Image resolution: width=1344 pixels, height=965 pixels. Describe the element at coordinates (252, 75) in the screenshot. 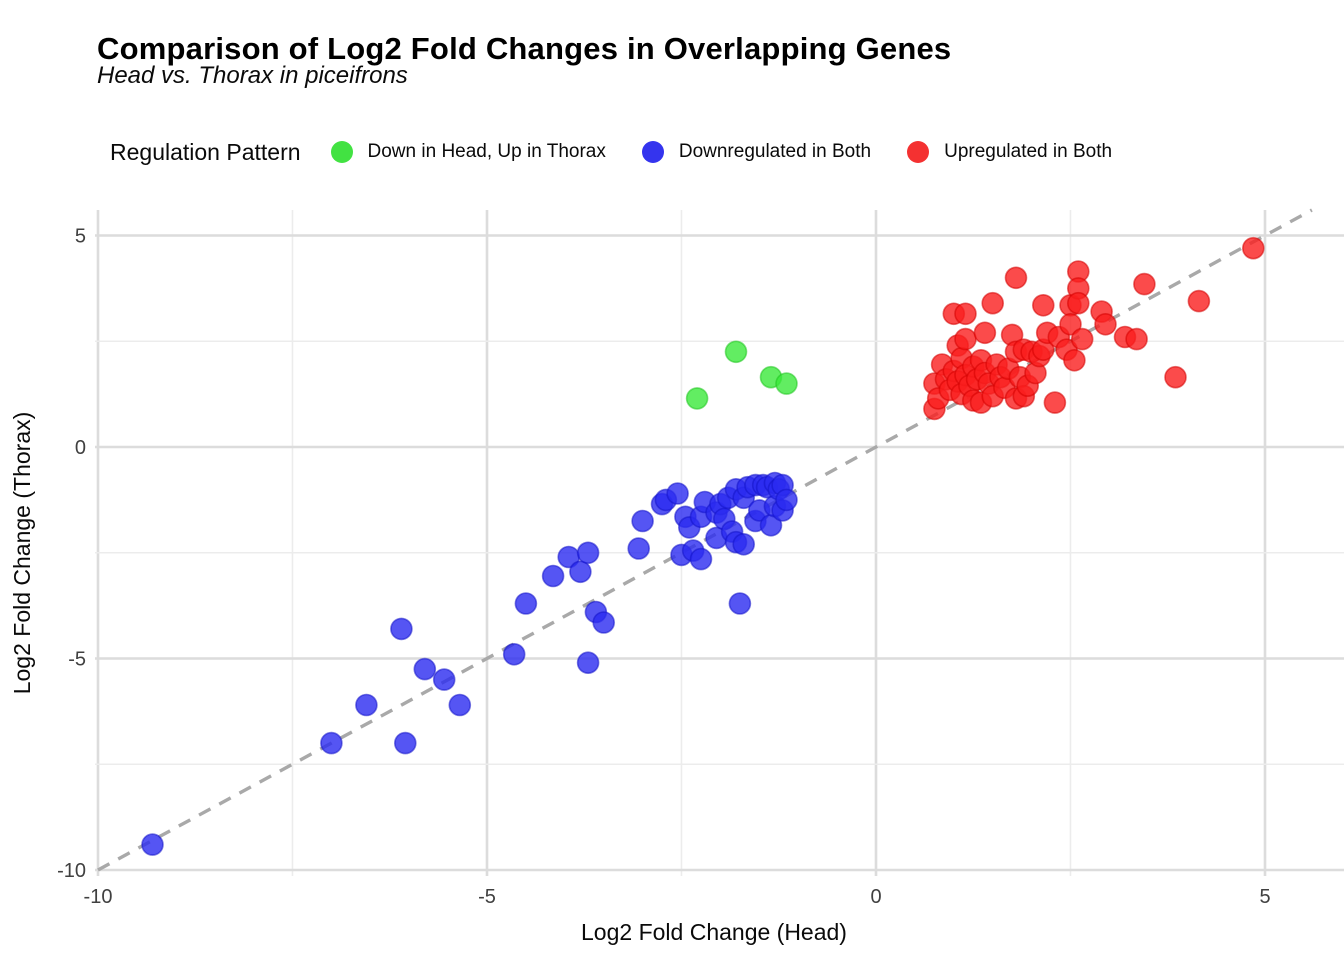

I see `chart-subtitle: Head vs. Thorax in piceifrons` at that location.